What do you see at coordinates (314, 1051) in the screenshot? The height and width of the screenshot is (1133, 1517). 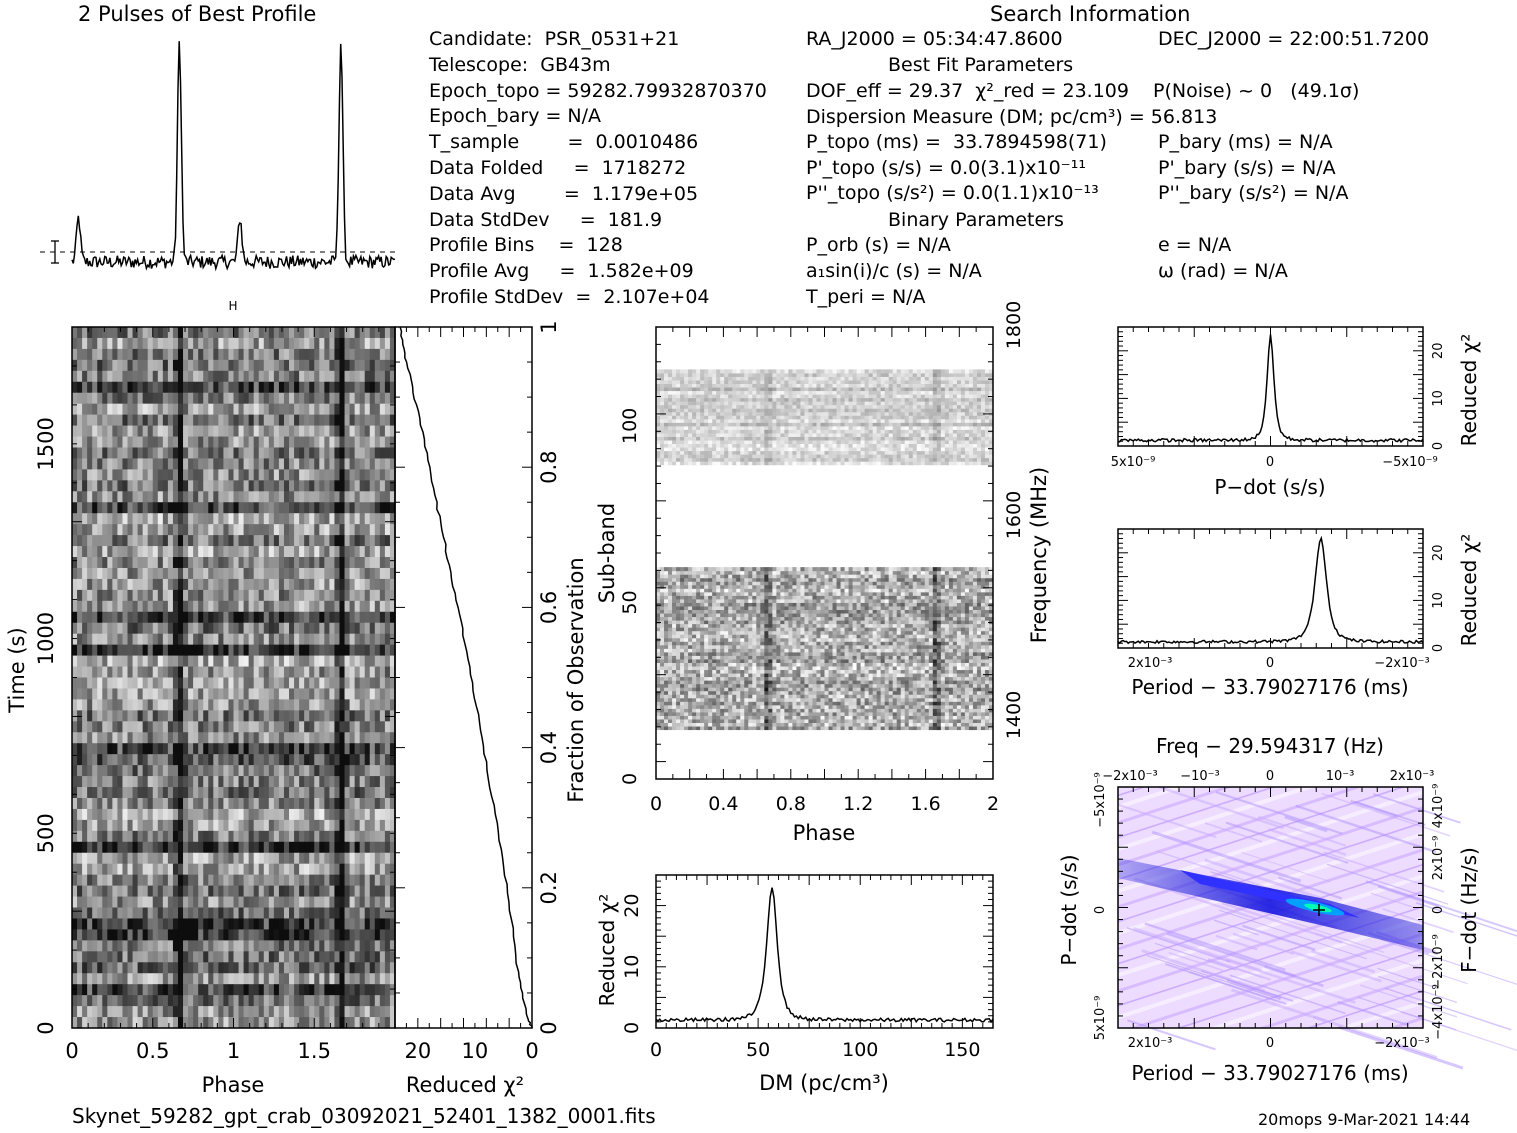 I see `x-tick-label: 1.5` at bounding box center [314, 1051].